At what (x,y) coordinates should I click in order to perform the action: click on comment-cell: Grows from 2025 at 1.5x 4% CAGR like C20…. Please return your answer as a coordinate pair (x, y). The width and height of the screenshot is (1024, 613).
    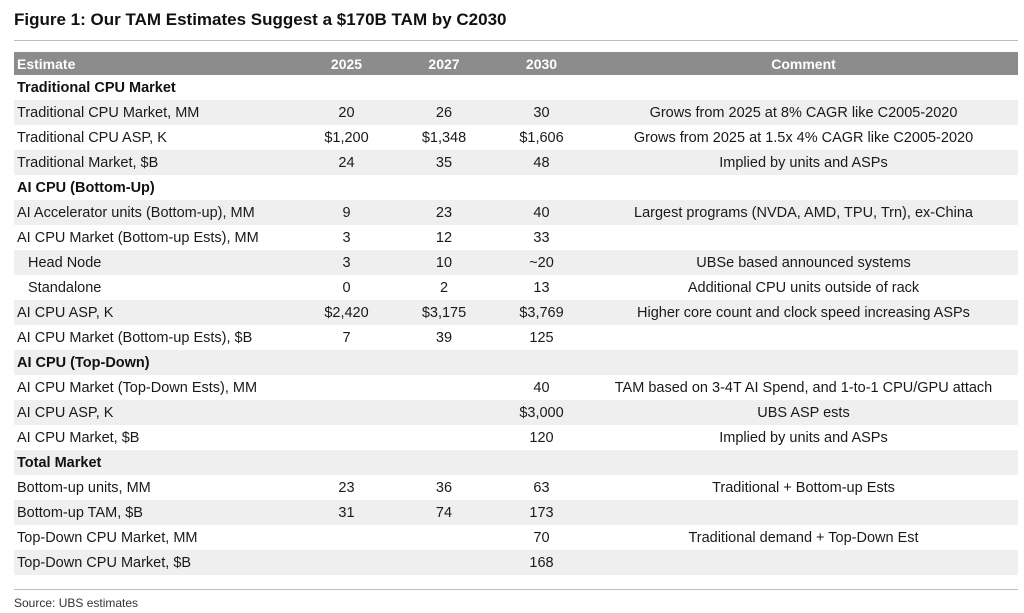
    Looking at the image, I should click on (803, 137).